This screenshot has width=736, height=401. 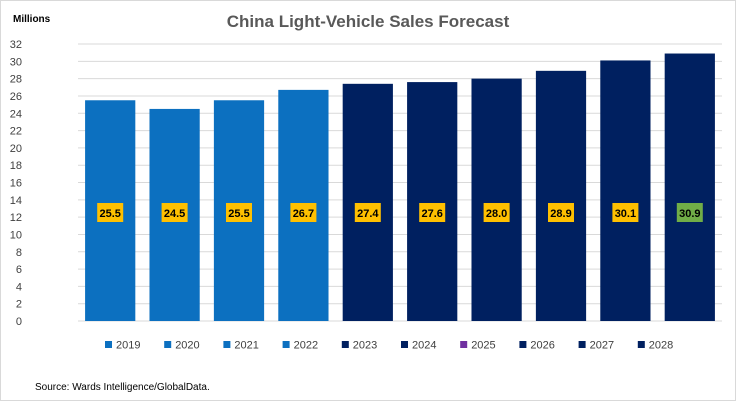 I want to click on legend-label-2026: 2026, so click(x=542, y=346).